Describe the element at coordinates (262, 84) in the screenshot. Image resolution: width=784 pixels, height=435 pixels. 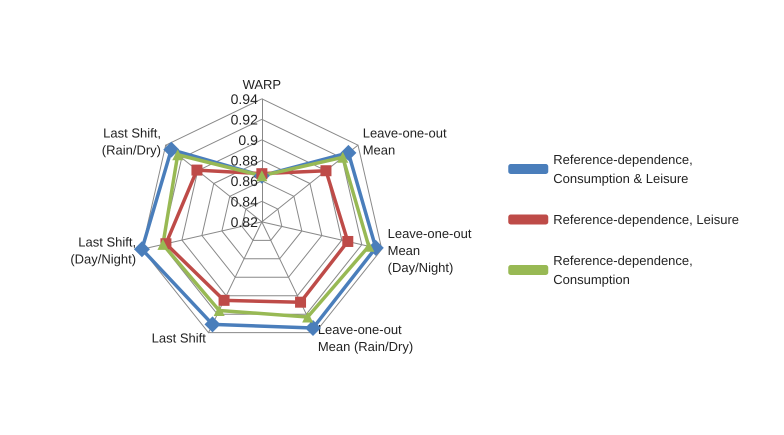
I see `spoke-label: WARP` at that location.